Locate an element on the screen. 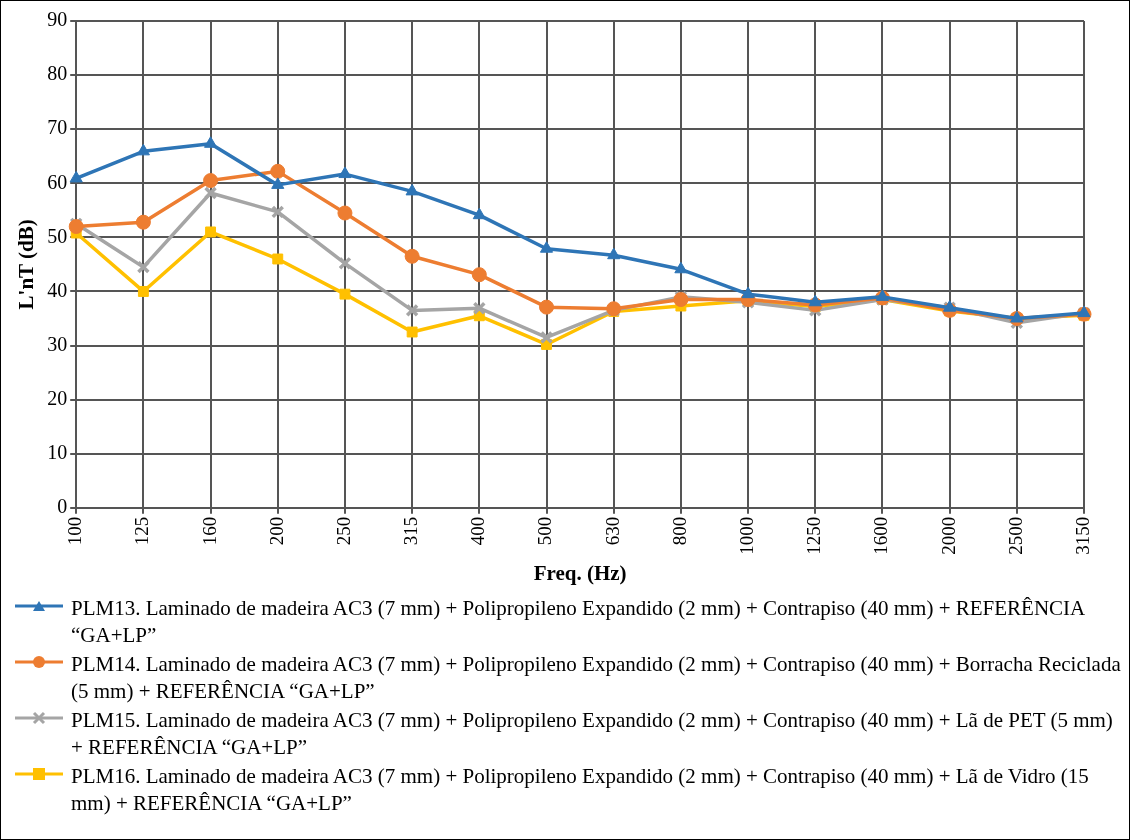  x-tick-label: 1600 is located at coordinates (881, 535).